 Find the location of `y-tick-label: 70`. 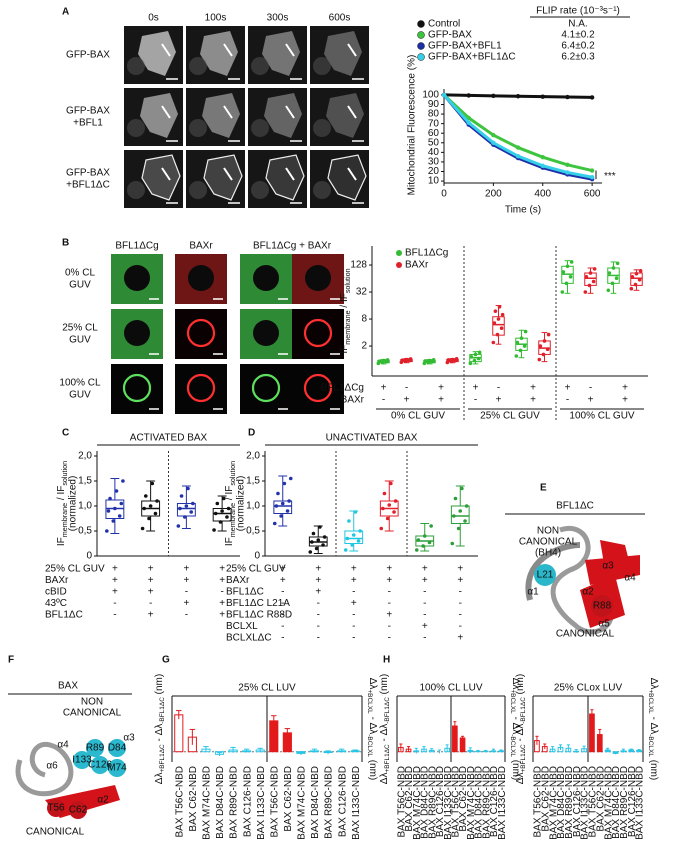

y-tick-label: 70 is located at coordinates (434, 123).